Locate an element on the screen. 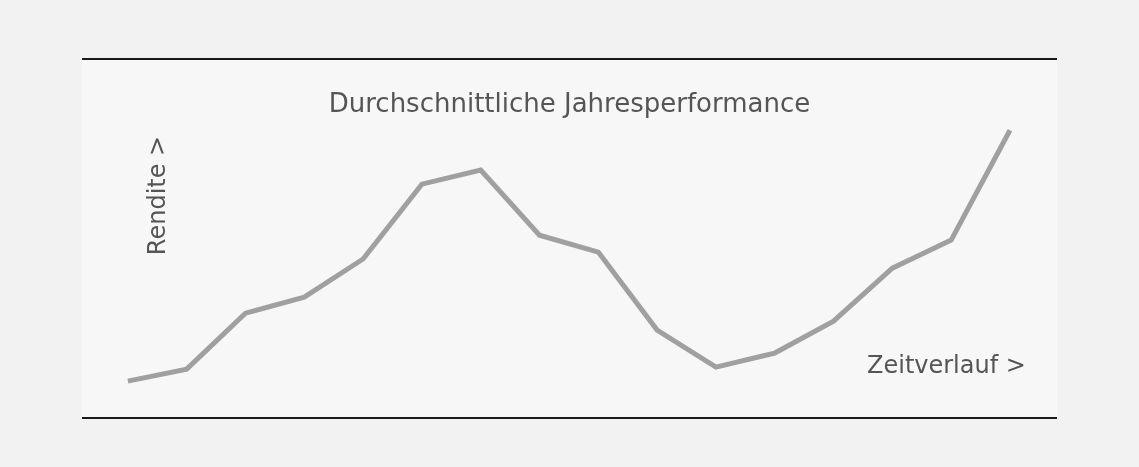 The height and width of the screenshot is (467, 1139). y-axis-title: Rendite > is located at coordinates (156, 195).